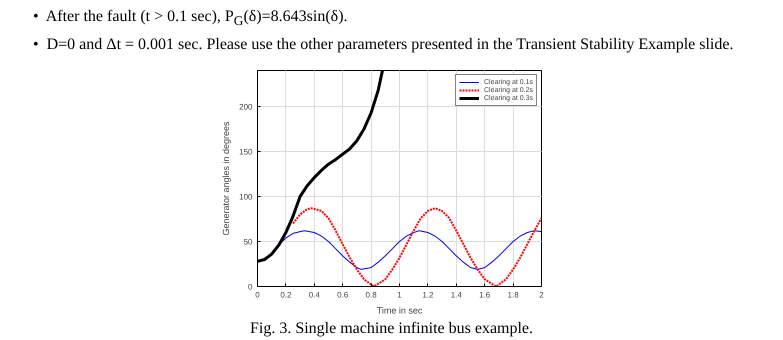 The width and height of the screenshot is (783, 340). What do you see at coordinates (399, 295) in the screenshot?
I see `x-tick-label: 1` at bounding box center [399, 295].